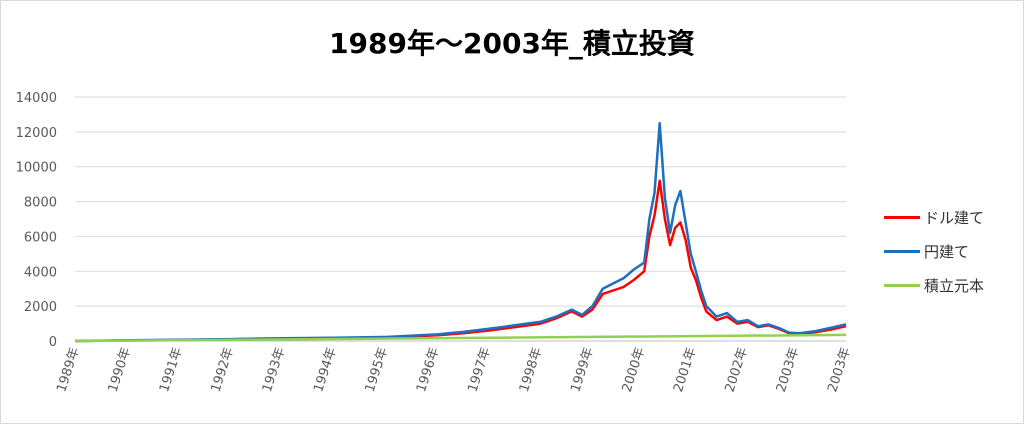  Describe the element at coordinates (325, 370) in the screenshot. I see `x-tick-label: 1994年` at that location.